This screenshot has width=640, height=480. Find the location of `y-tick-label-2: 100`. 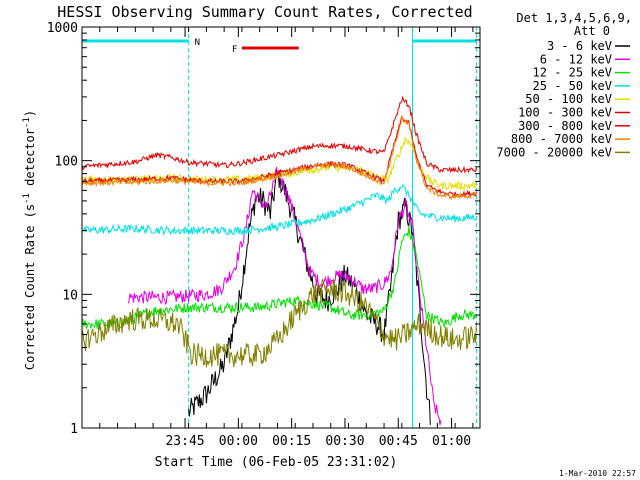

y-tick-label-2: 100 is located at coordinates (66, 162).